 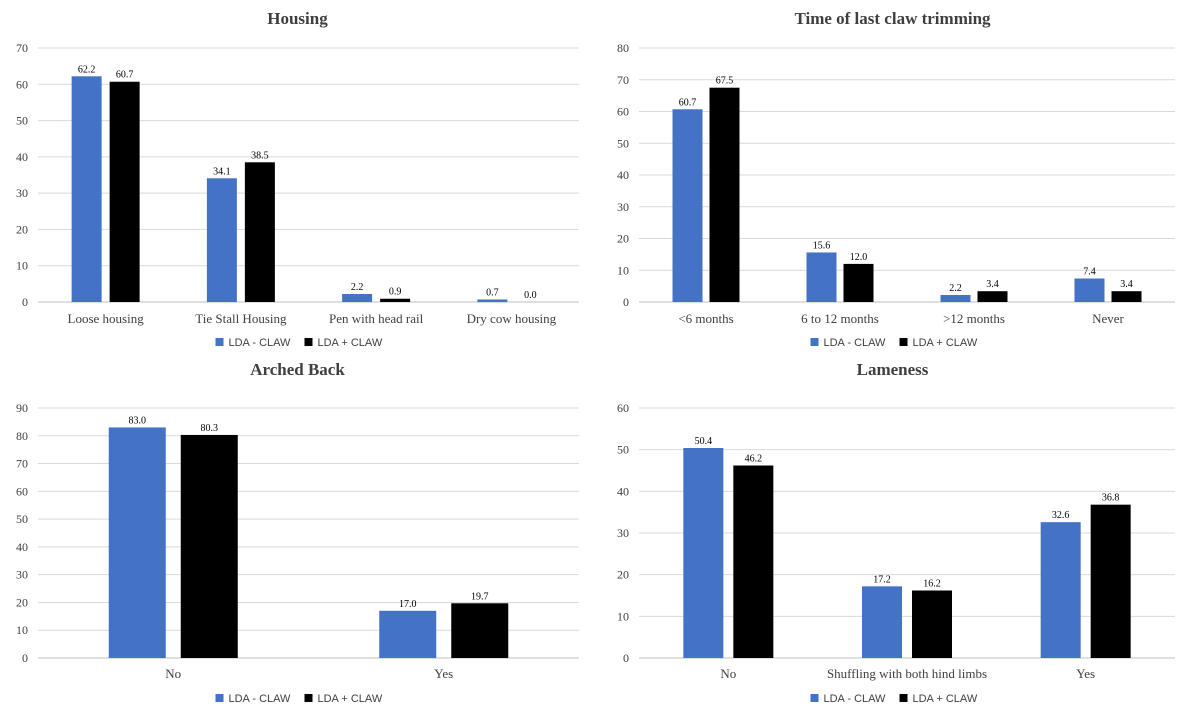 What do you see at coordinates (512, 318) in the screenshot?
I see `x-category-label: Dry cow housing` at bounding box center [512, 318].